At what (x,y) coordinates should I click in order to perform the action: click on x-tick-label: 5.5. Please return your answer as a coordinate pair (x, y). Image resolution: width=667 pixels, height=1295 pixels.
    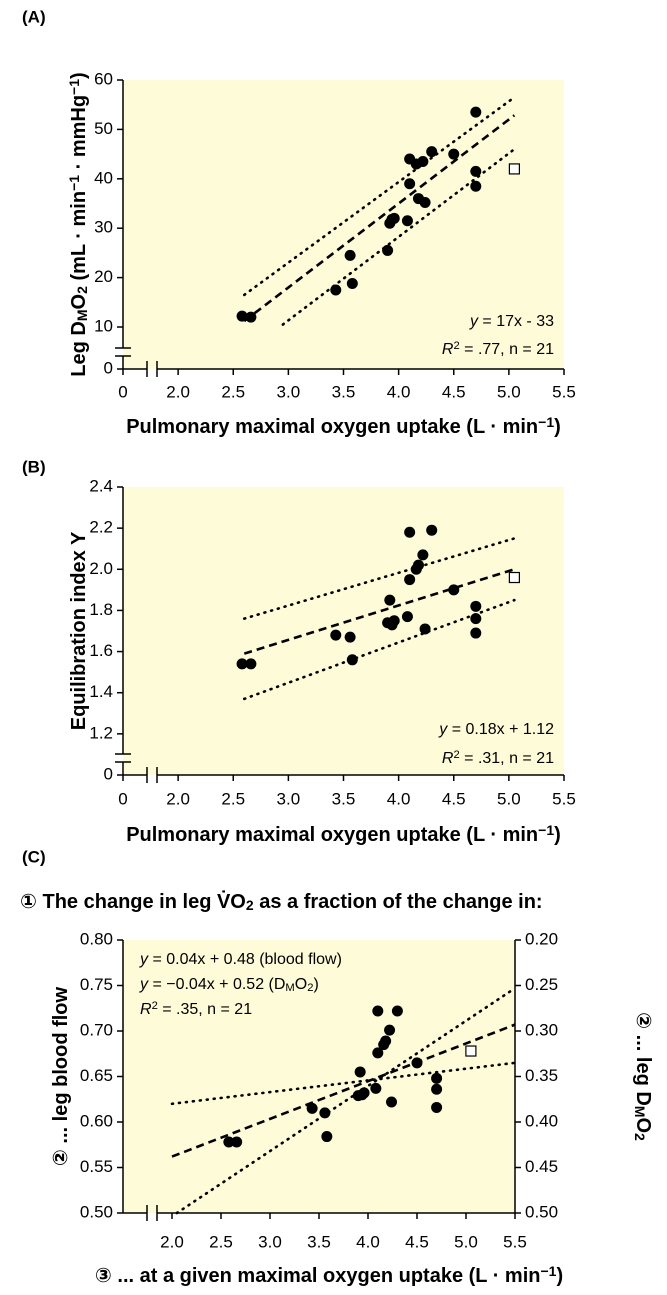
    Looking at the image, I should click on (564, 391).